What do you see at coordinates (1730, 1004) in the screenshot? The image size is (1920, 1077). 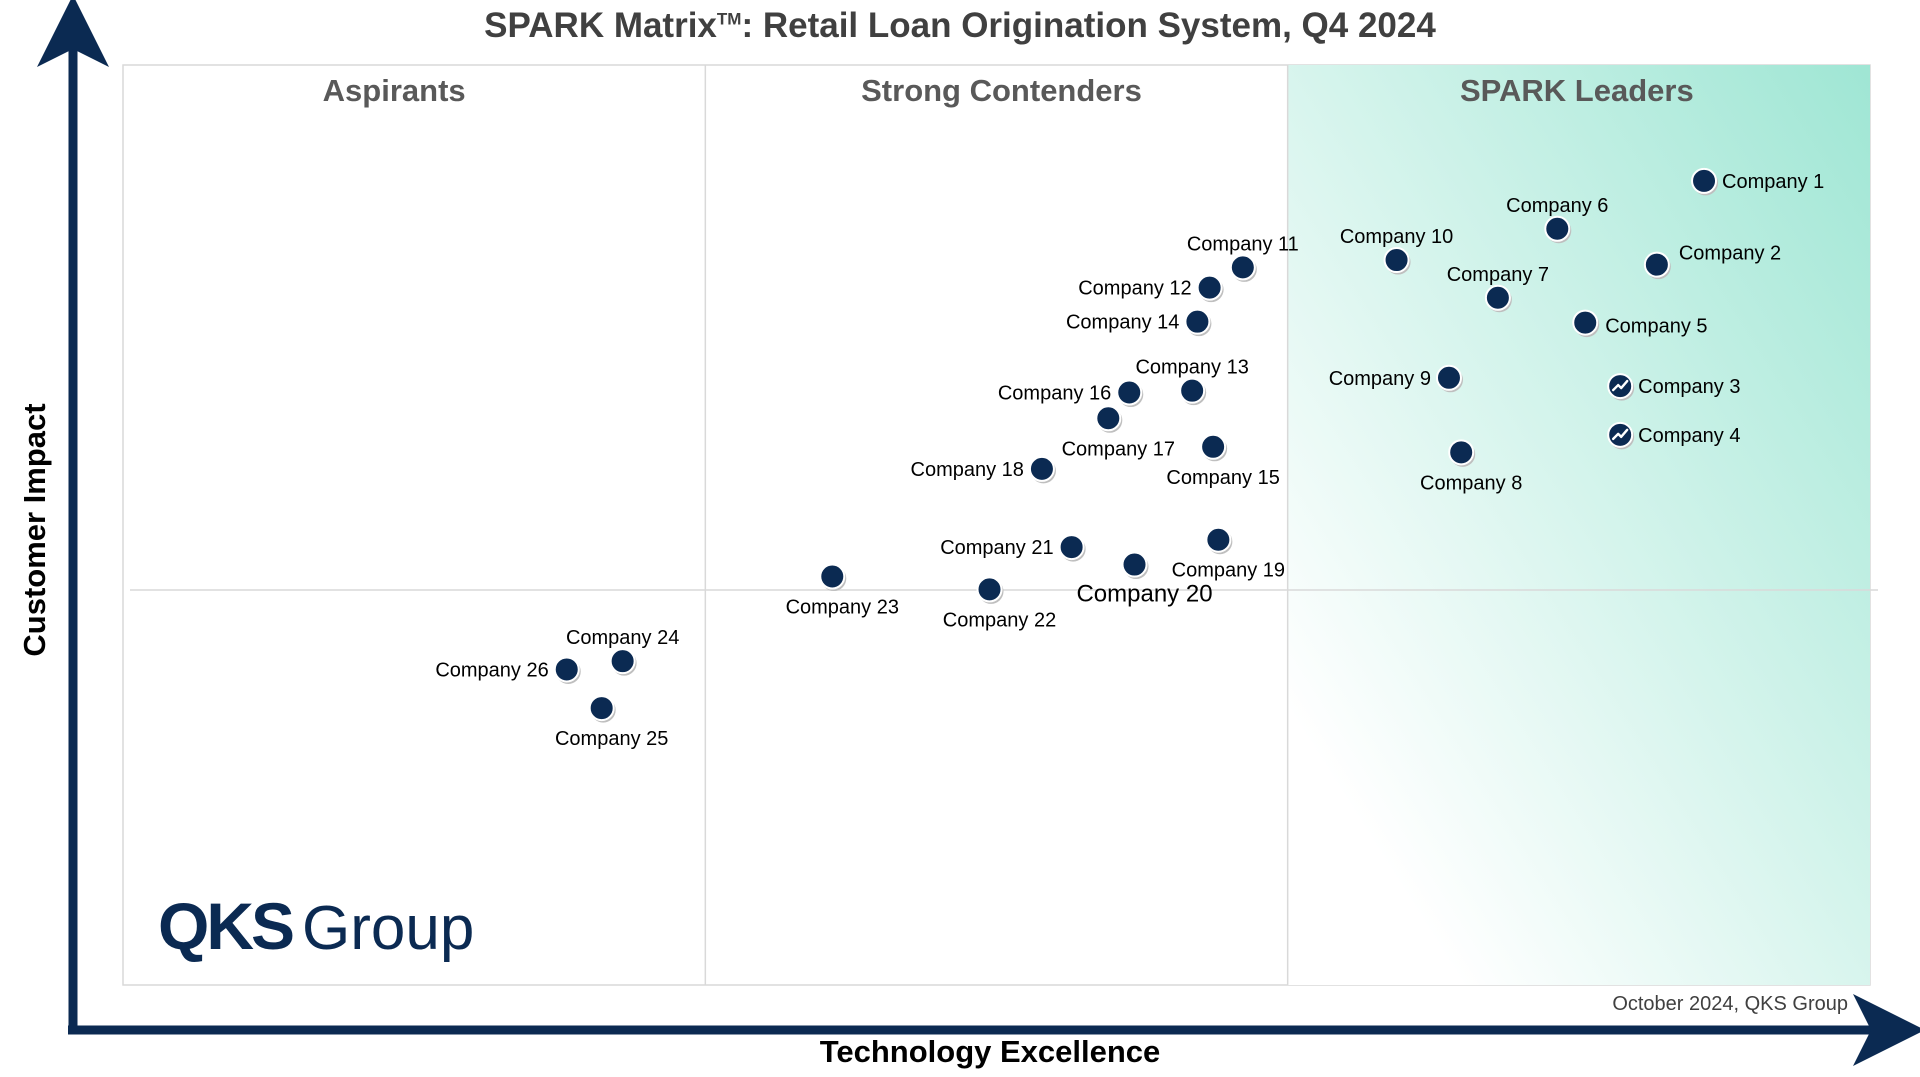 I see `footer-note: October 2024, QKS Group` at bounding box center [1730, 1004].